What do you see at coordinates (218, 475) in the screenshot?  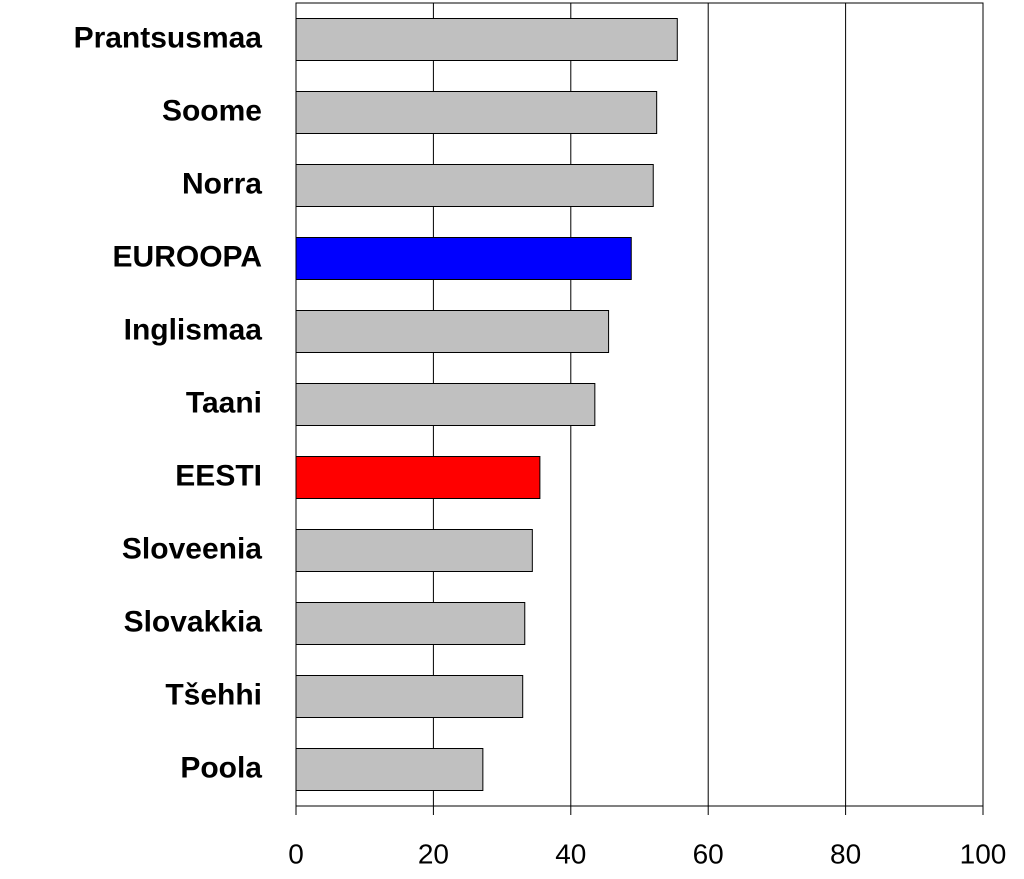 I see `y-tick-label: EESTI` at bounding box center [218, 475].